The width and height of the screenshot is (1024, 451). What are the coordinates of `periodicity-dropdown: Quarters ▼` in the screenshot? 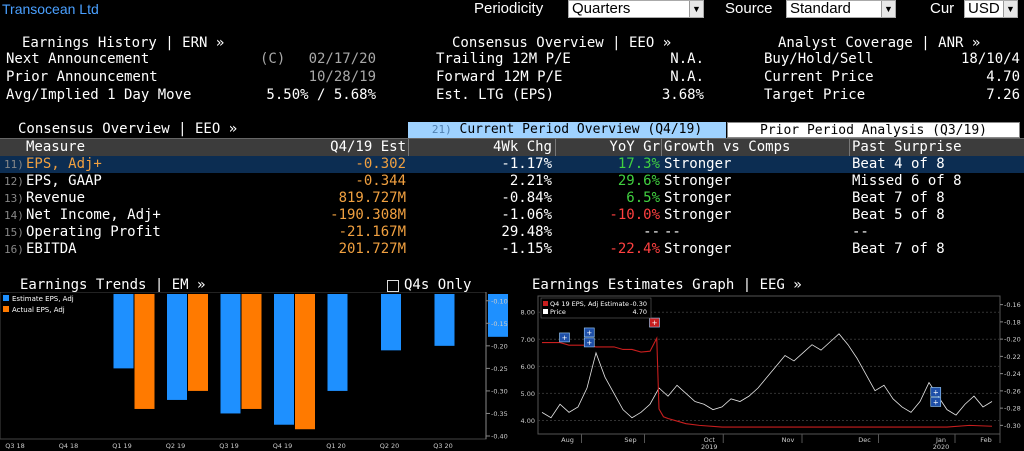 It's located at (636, 9).